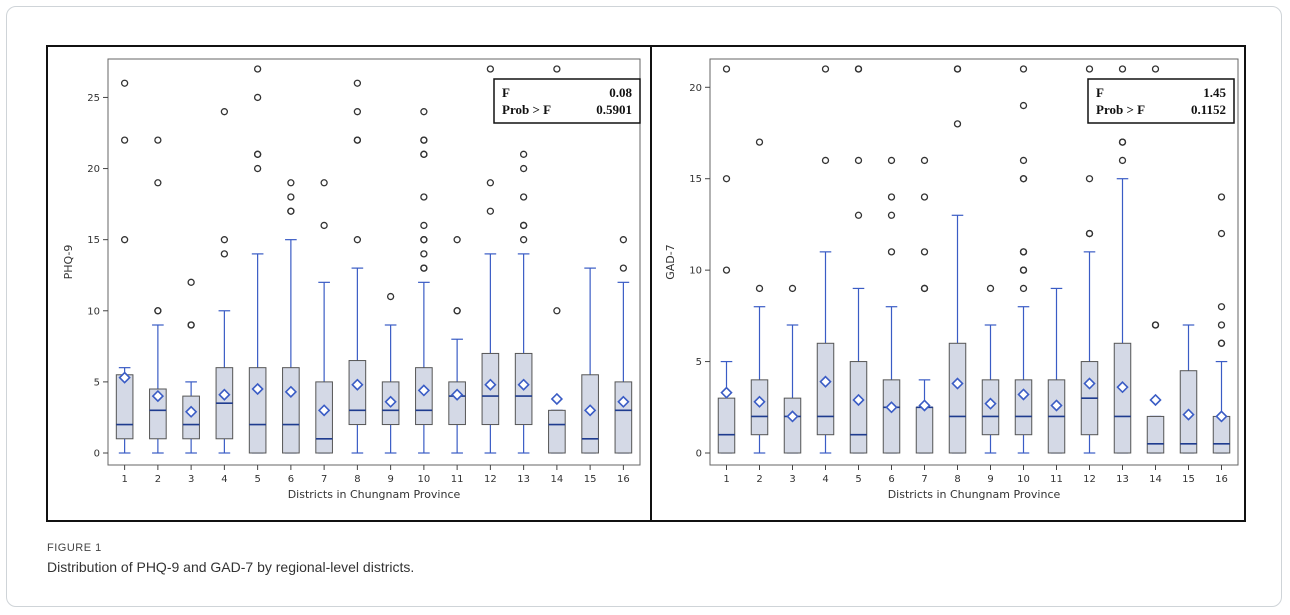  Describe the element at coordinates (974, 494) in the screenshot. I see `x-axis-title: Districts in Chungnam Province` at that location.